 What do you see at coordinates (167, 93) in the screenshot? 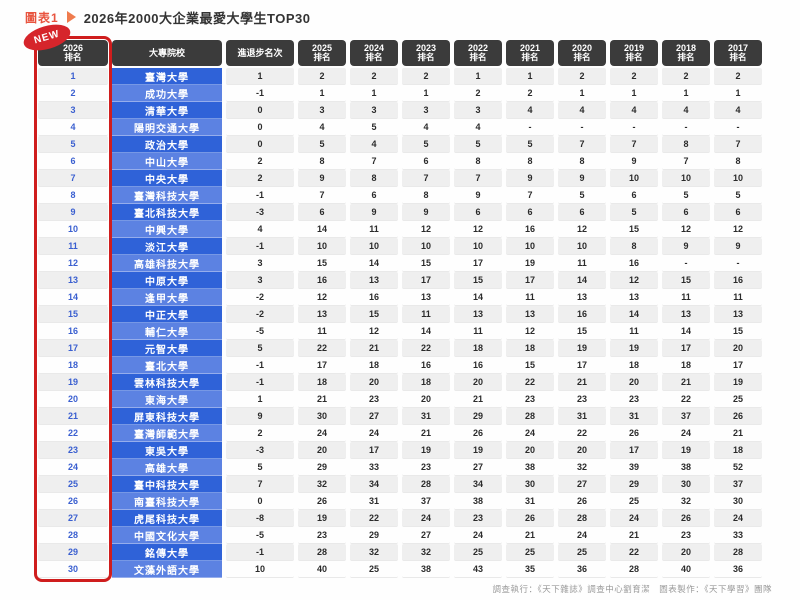
I see `school-cell: 成功大學` at bounding box center [167, 93].